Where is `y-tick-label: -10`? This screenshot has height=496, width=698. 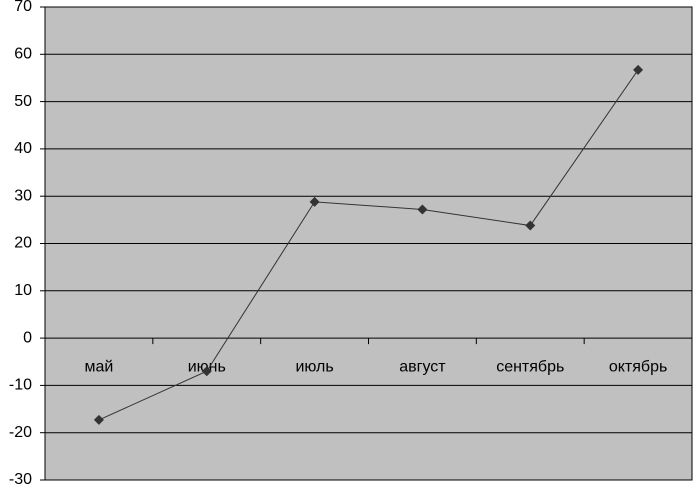 y-tick-label: -10 is located at coordinates (20, 385).